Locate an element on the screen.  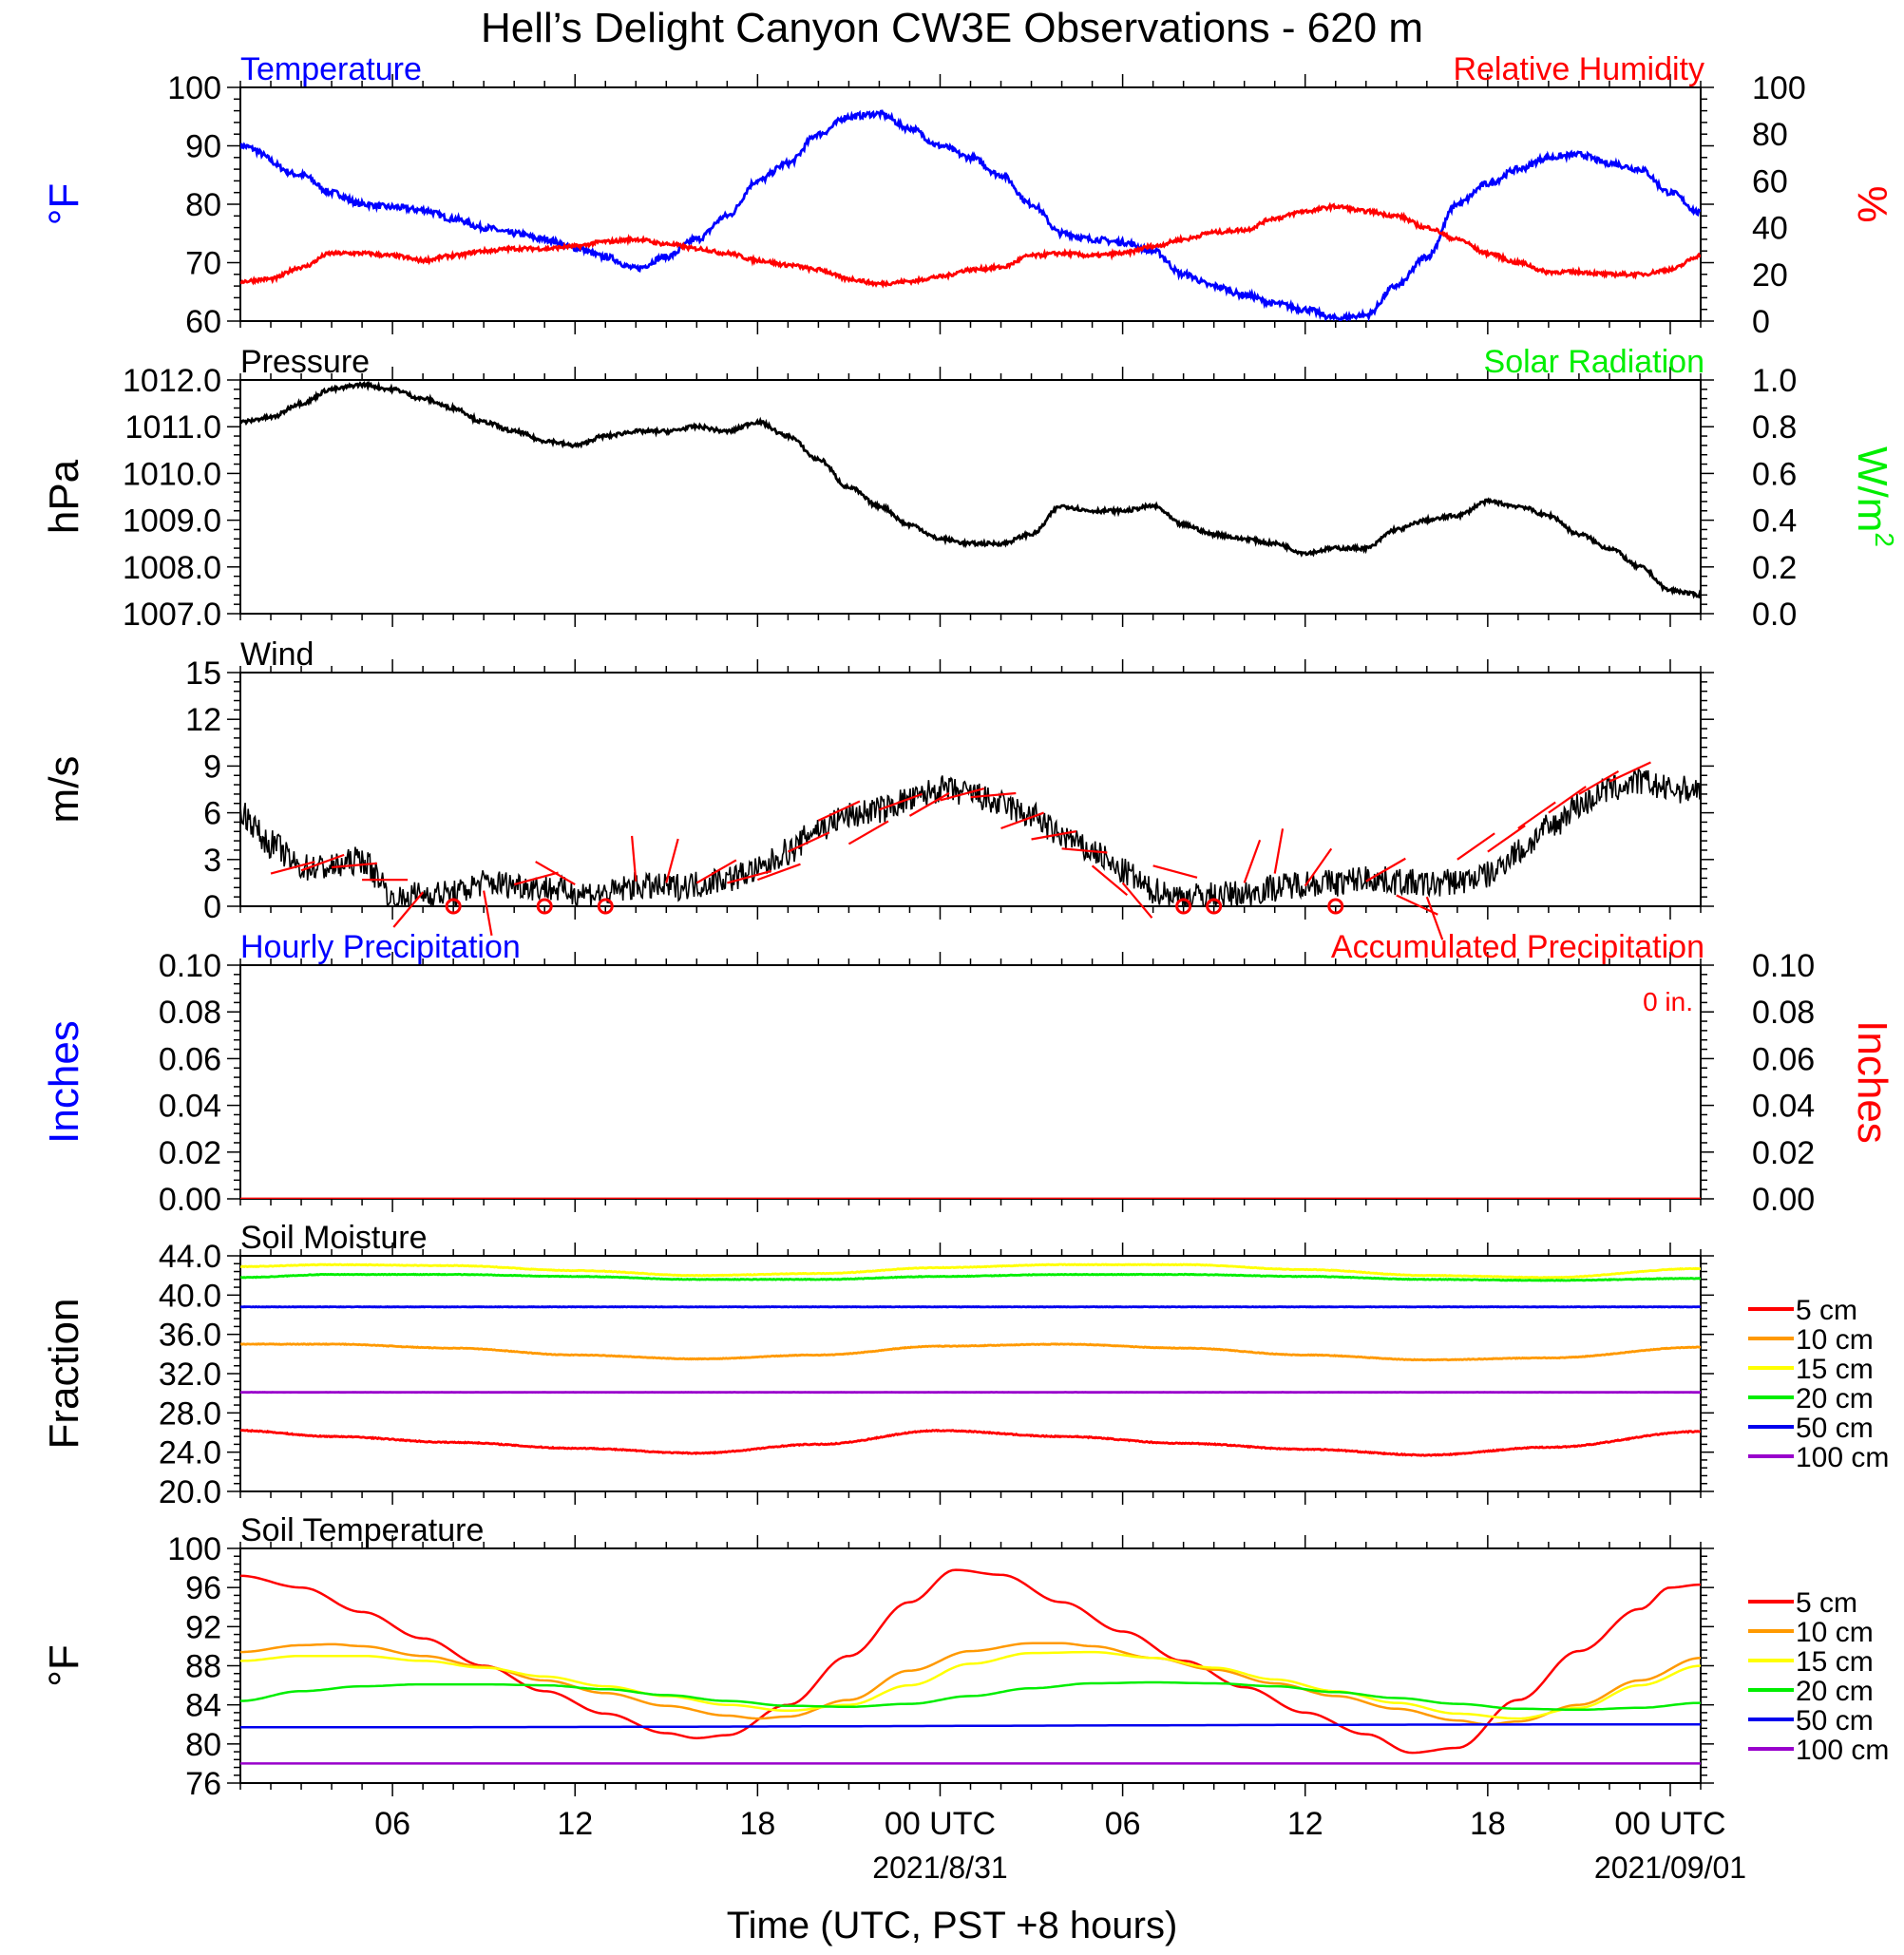
wind-barbs is located at coordinates (960, 850).